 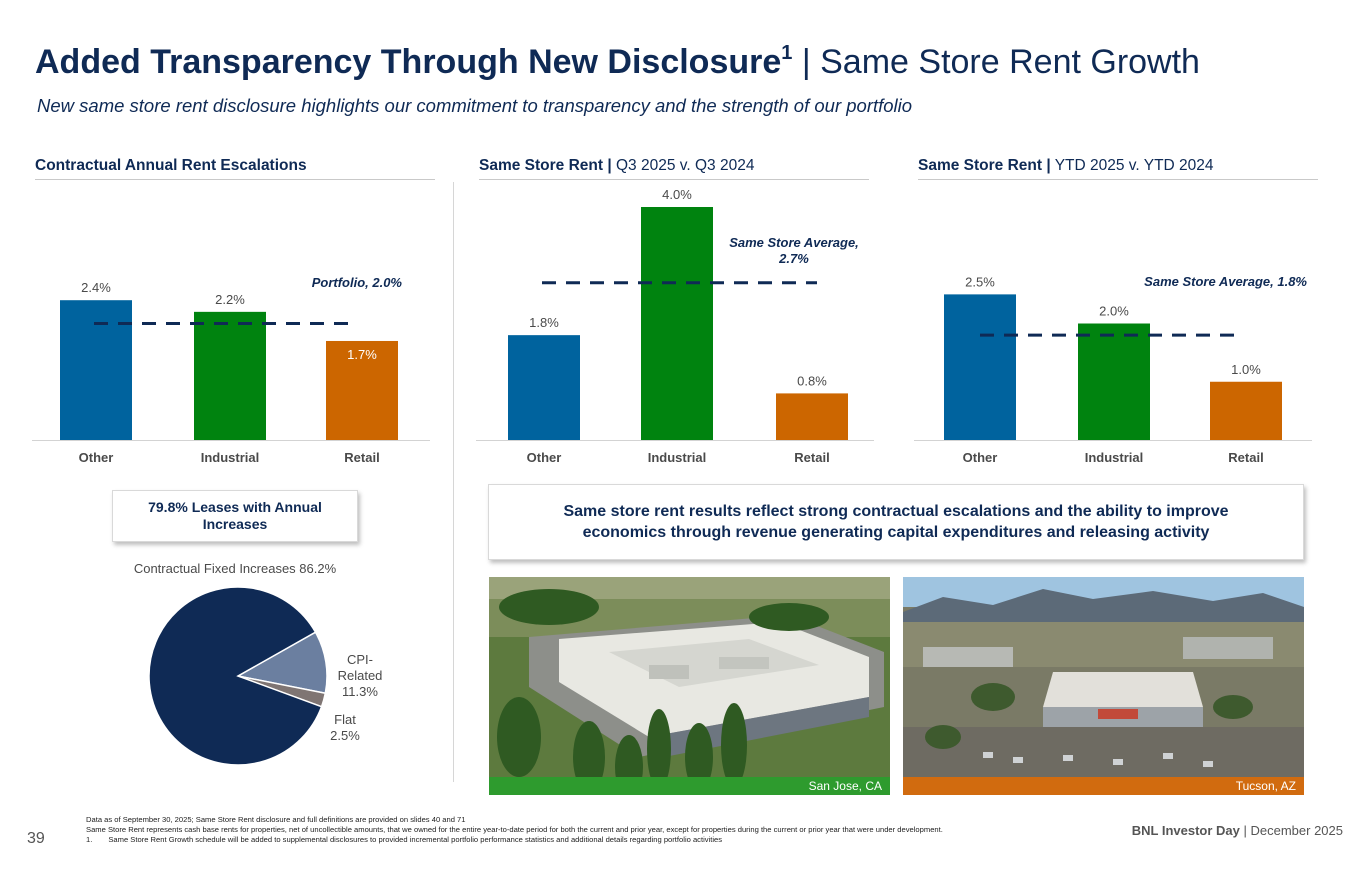 What do you see at coordinates (812, 380) in the screenshot?
I see `value-label-retail: 0.8%` at bounding box center [812, 380].